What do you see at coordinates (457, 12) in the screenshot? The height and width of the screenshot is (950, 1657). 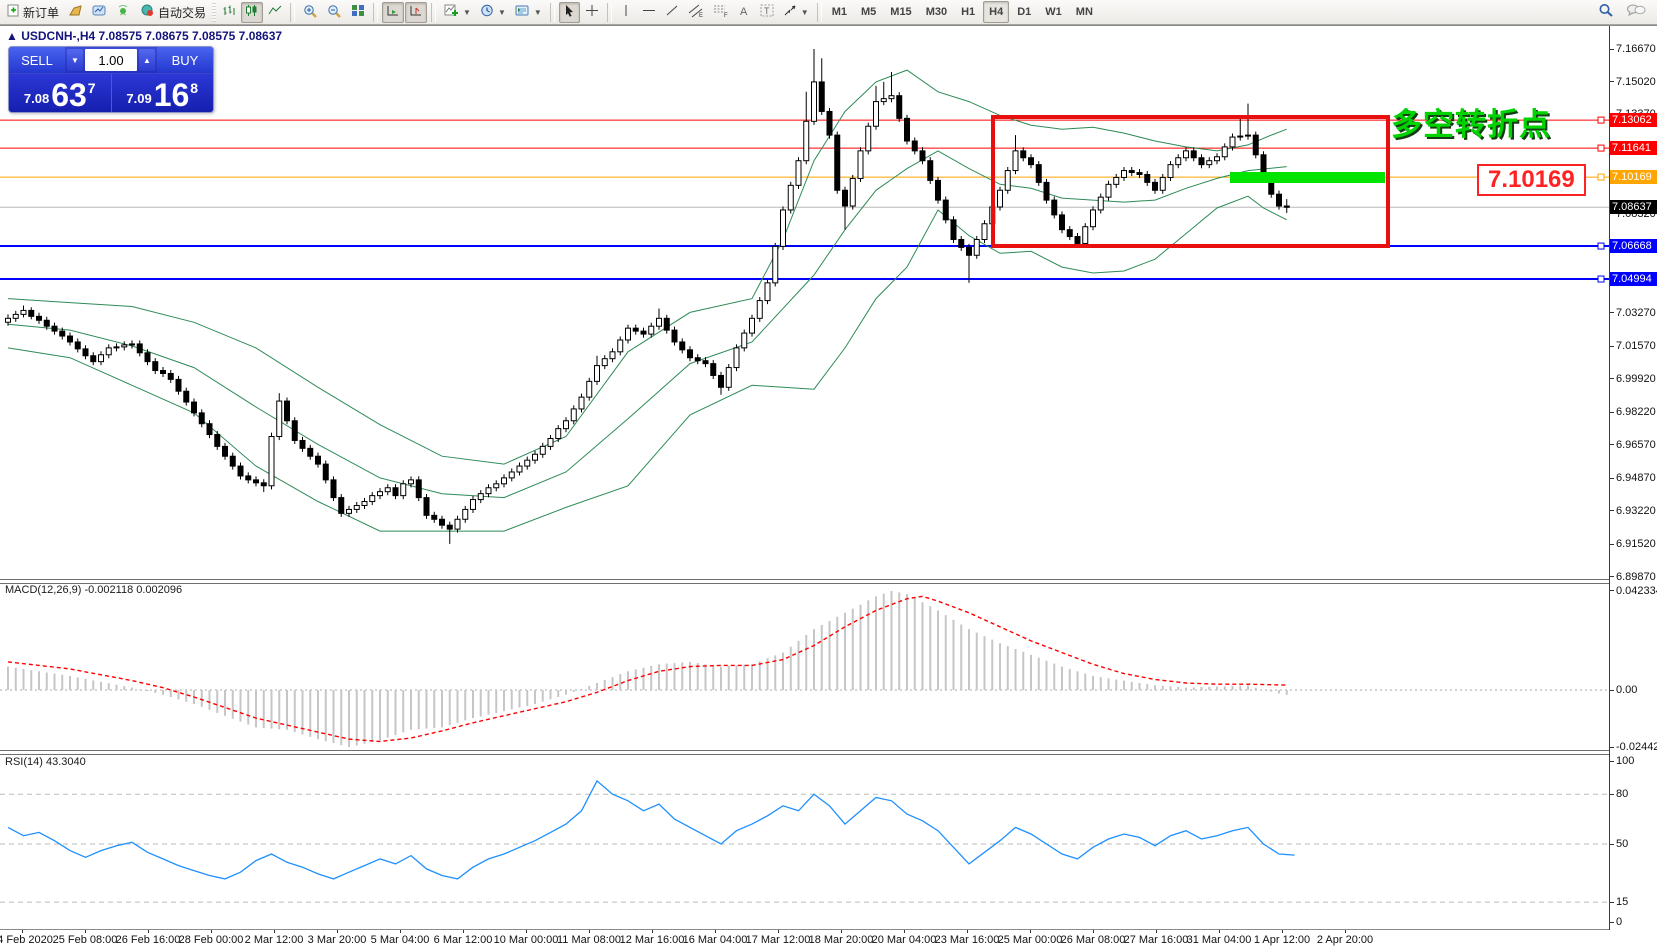 I see `indicators-button: ▼` at bounding box center [457, 12].